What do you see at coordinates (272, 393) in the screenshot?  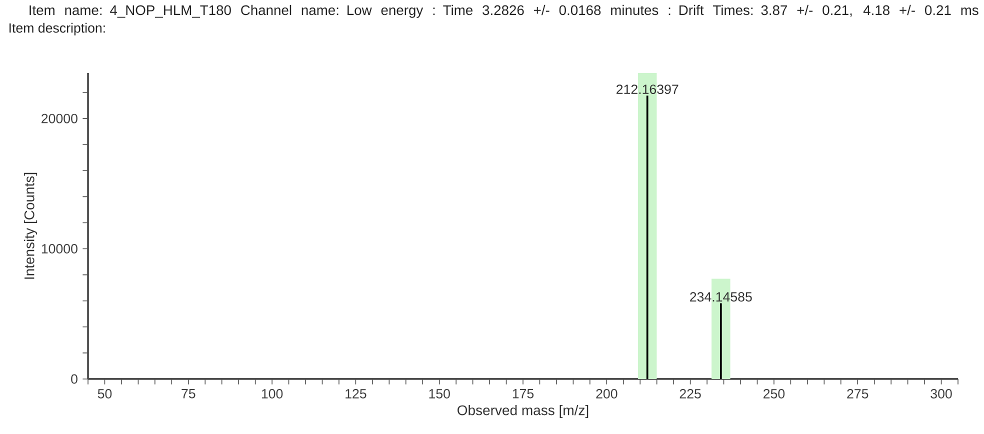 I see `x-tick-label: 100` at bounding box center [272, 393].